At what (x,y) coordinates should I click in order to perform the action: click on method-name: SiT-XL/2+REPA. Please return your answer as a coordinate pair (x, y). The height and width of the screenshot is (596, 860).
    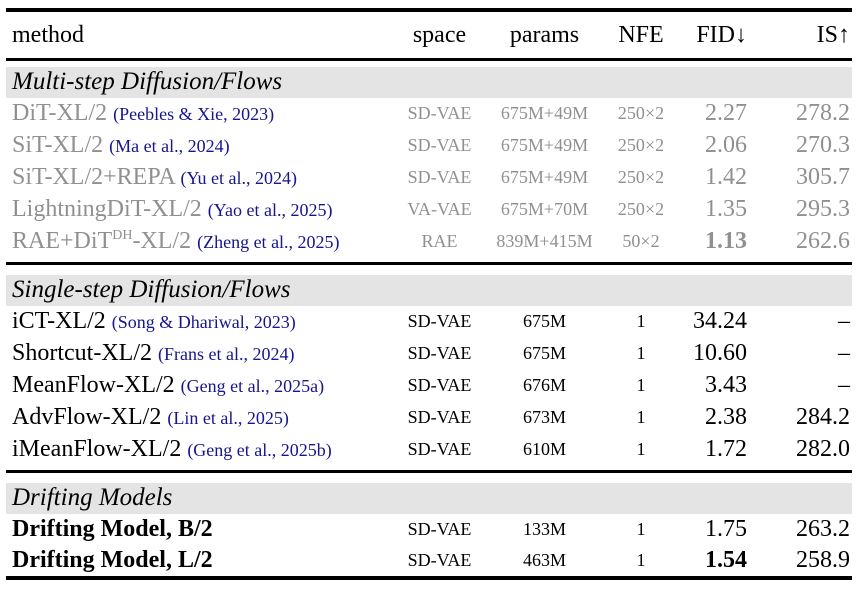
    Looking at the image, I should click on (93, 177).